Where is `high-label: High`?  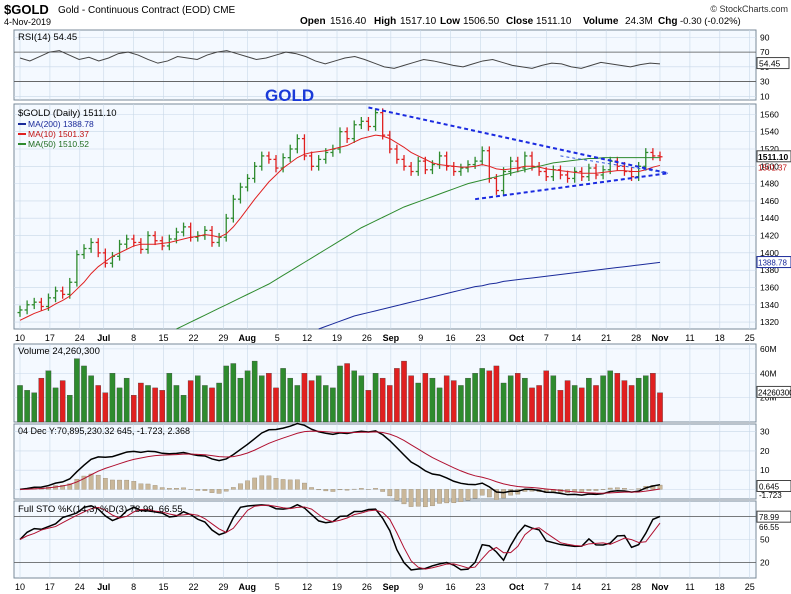 high-label: High is located at coordinates (385, 21).